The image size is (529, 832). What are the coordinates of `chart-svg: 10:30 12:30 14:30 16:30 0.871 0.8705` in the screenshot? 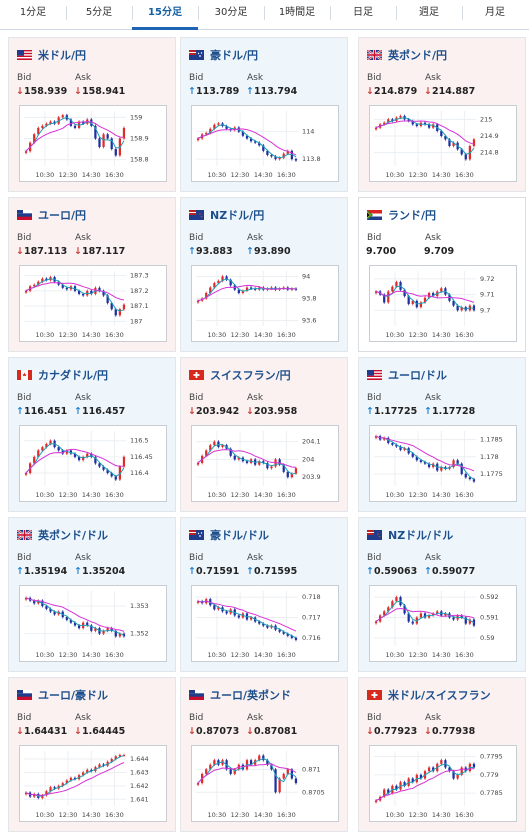 It's located at (260, 785).